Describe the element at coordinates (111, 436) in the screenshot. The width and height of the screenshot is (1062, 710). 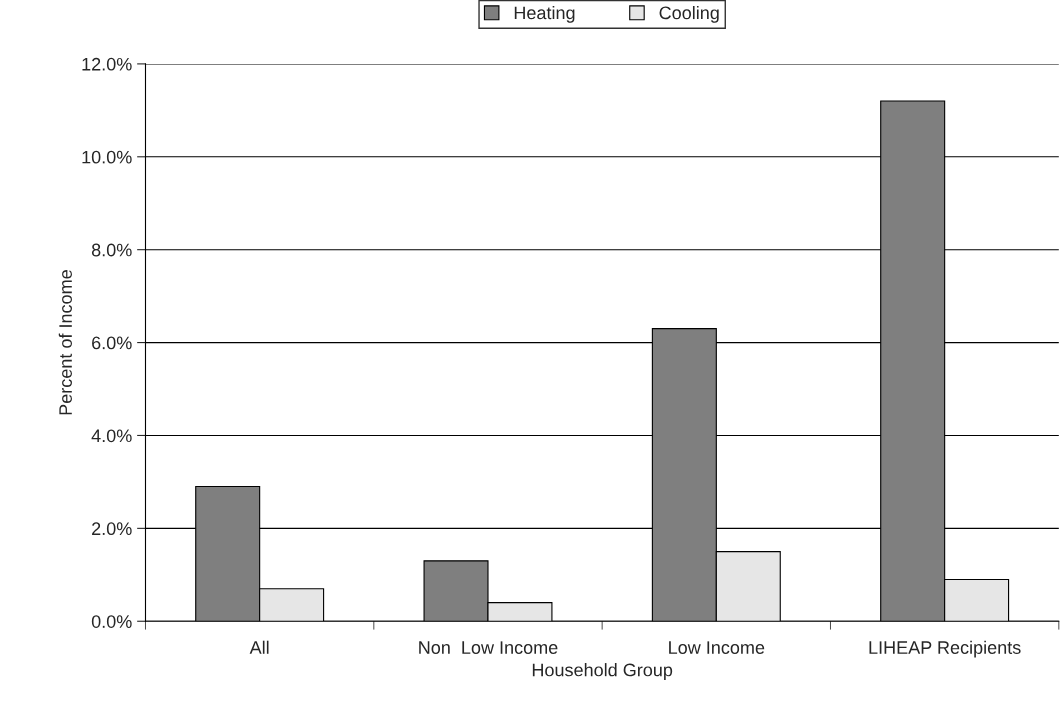
I see `y-tick-label: 4.0%` at that location.